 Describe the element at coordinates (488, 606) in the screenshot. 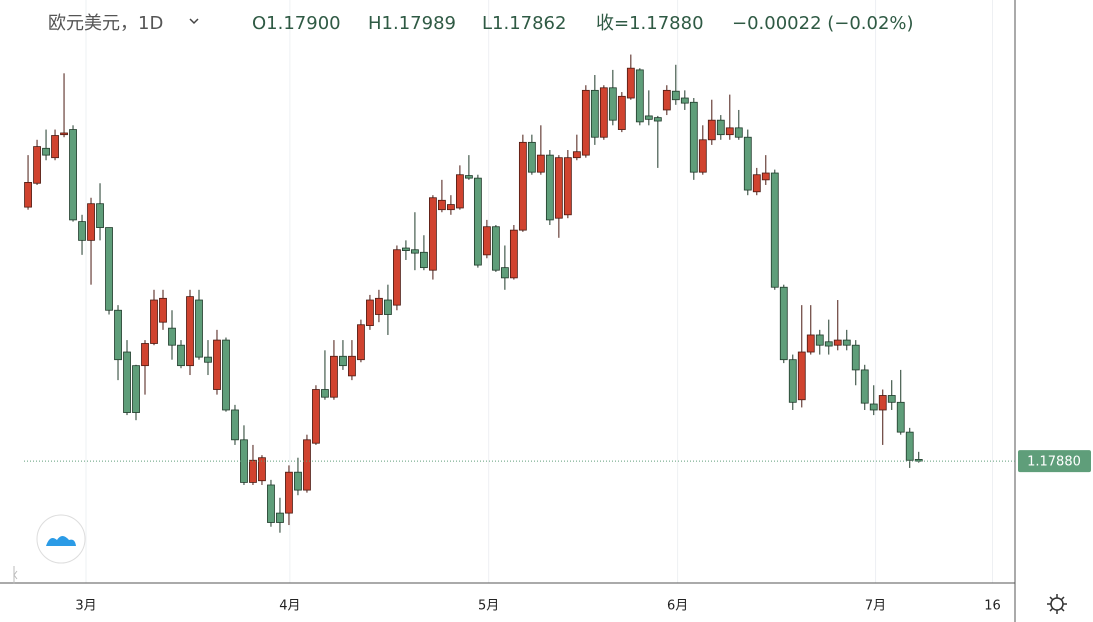

I see `x-tick-label: 5月` at that location.